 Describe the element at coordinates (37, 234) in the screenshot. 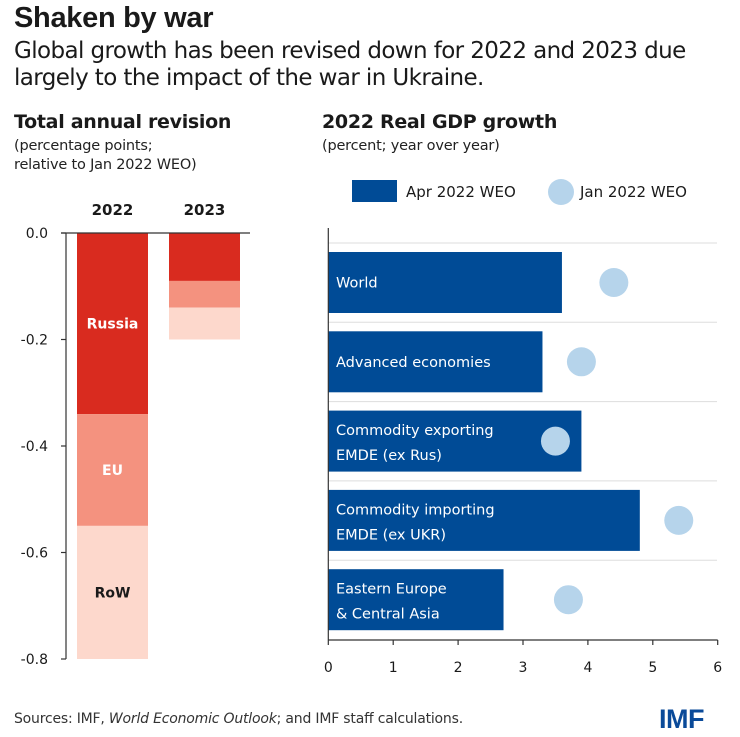

I see `left-y-tick-label: 0.0` at that location.